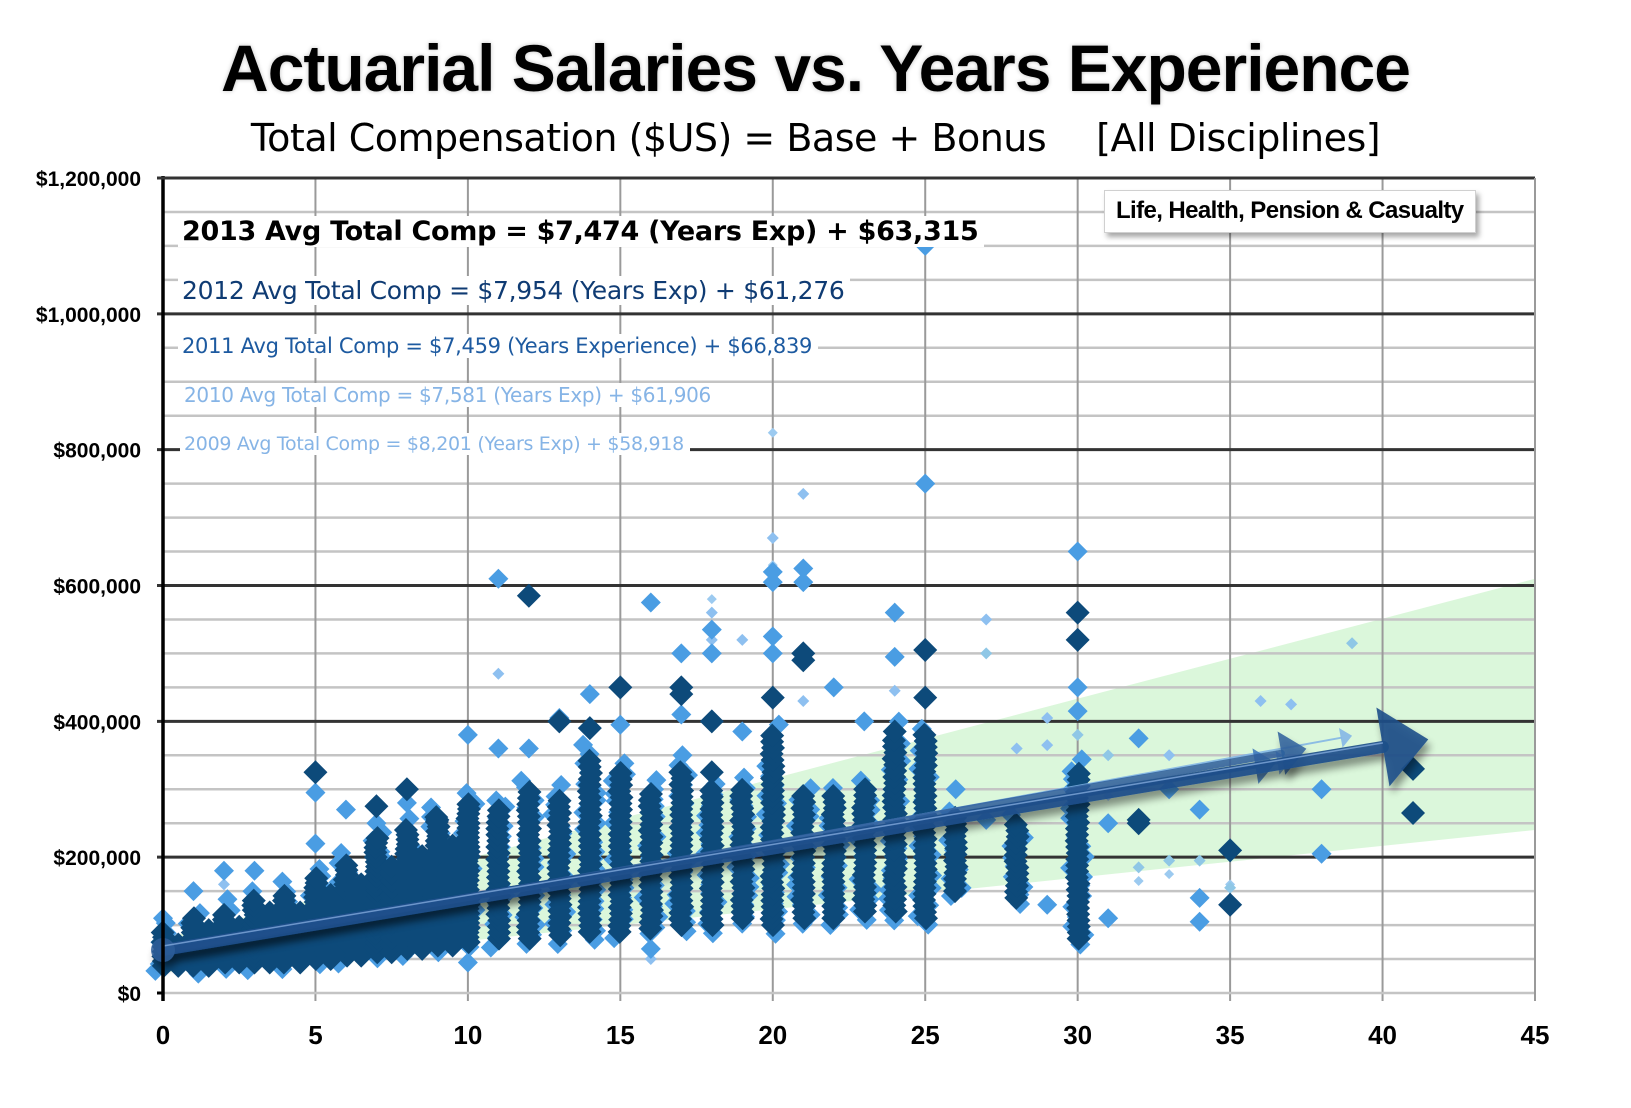 The width and height of the screenshot is (1631, 1108). I want to click on x-tick-label: 40, so click(1382, 1035).